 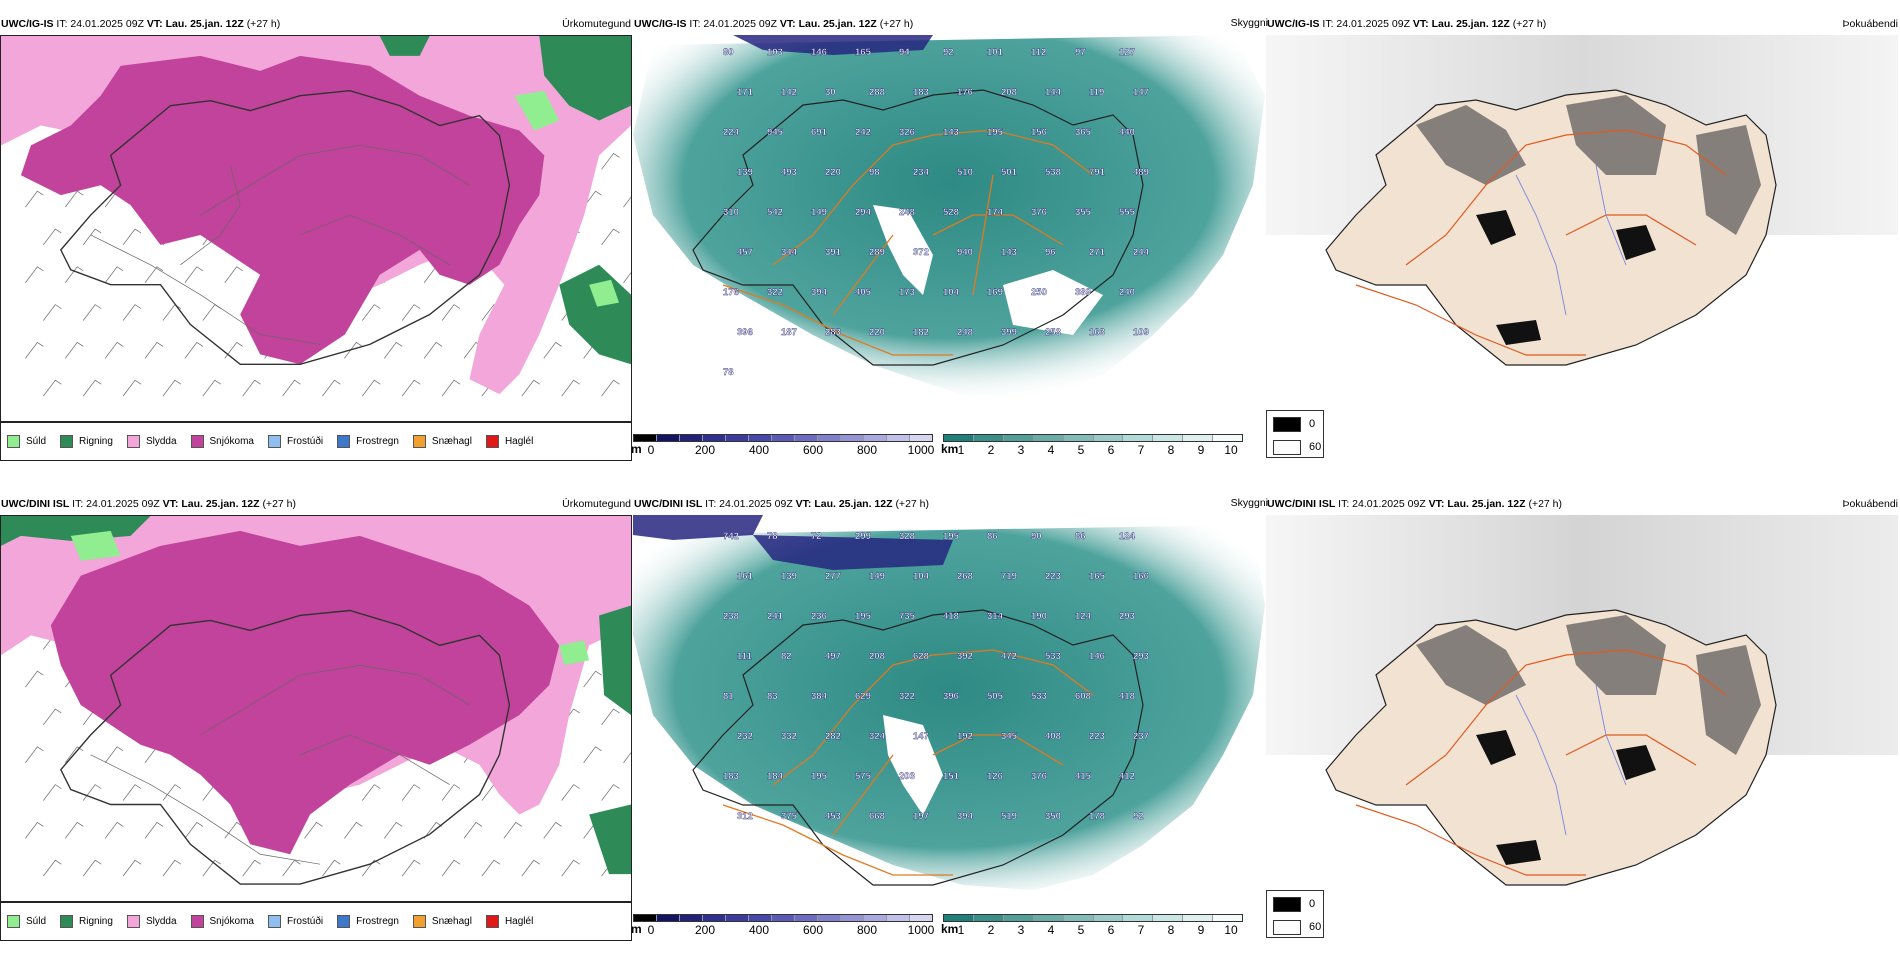 I want to click on scale-tick-label: 4, so click(x=1051, y=450).